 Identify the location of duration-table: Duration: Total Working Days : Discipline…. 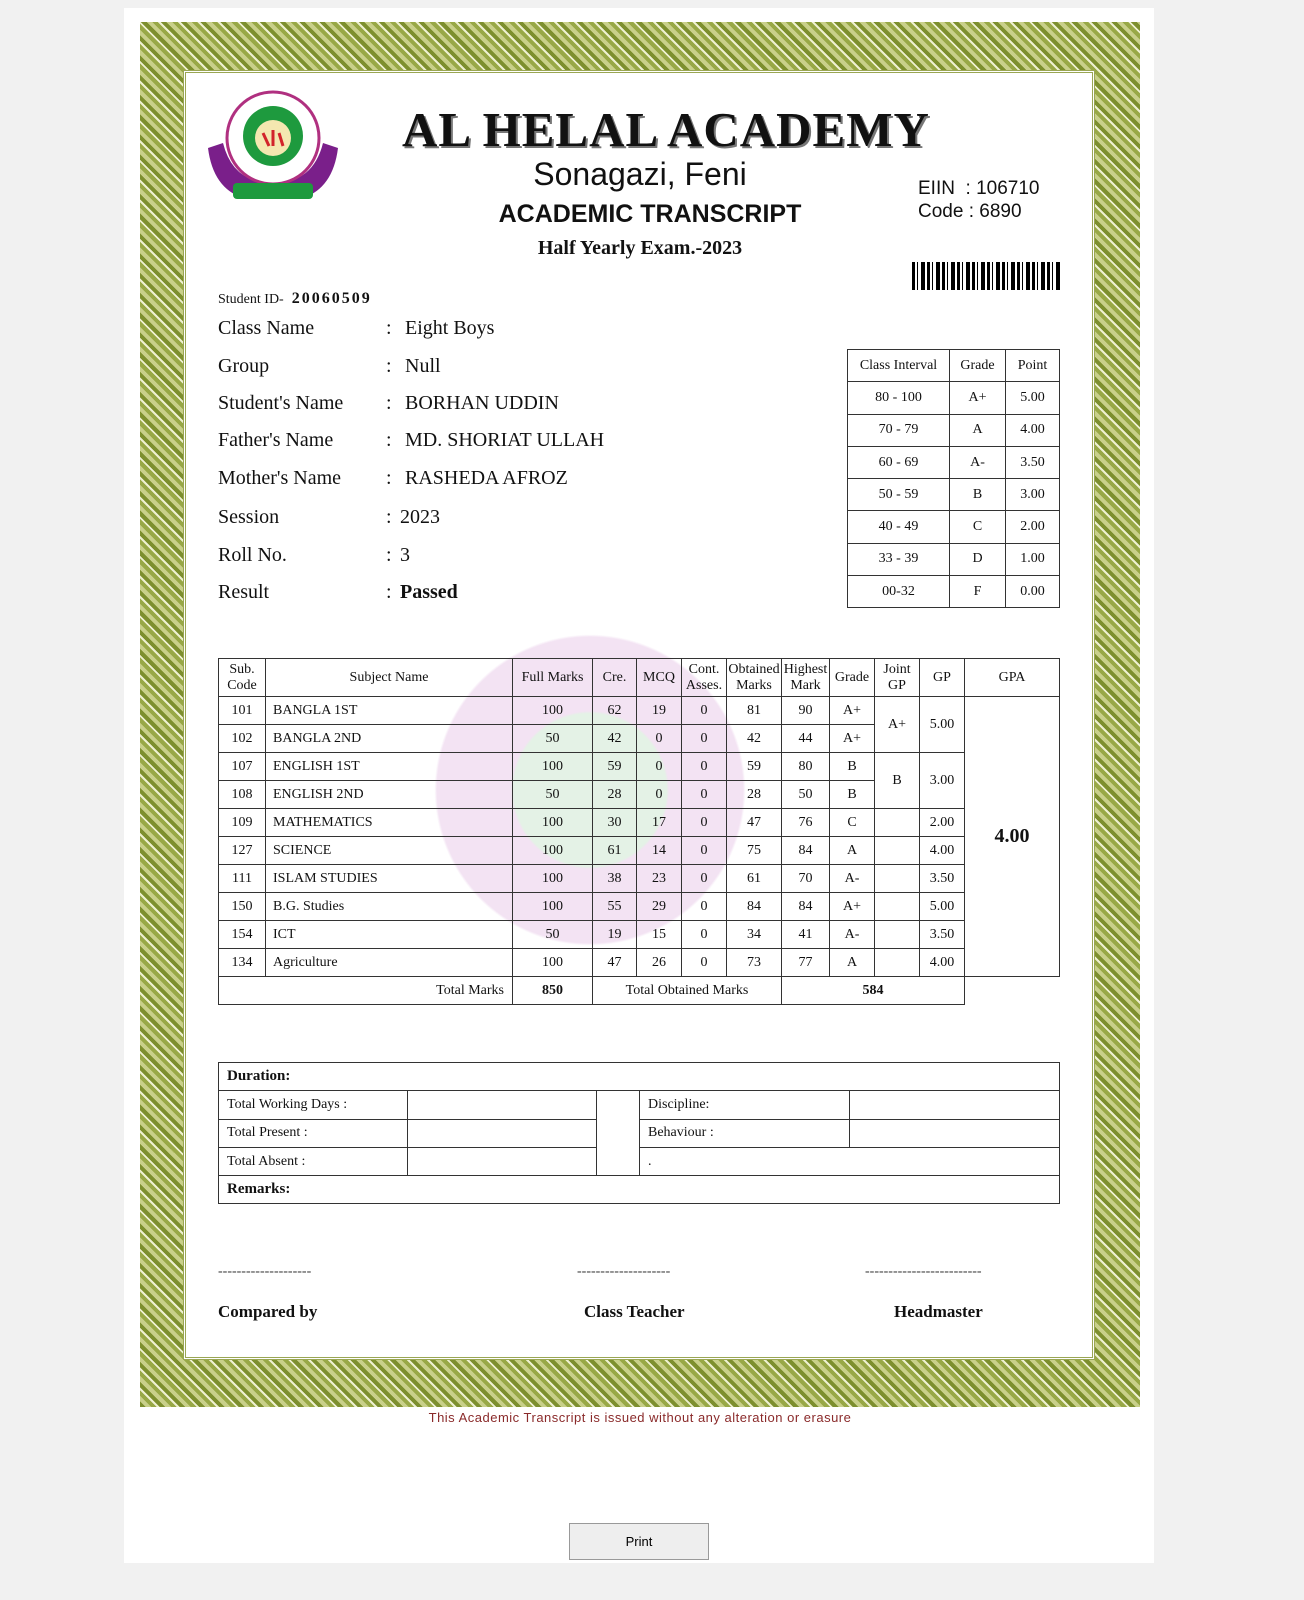
(639, 1133).